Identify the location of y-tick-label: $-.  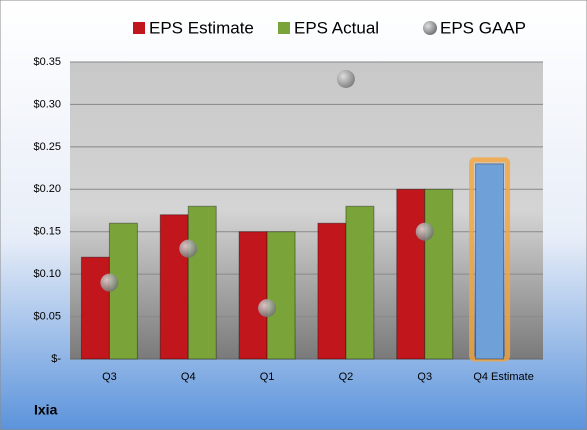
(56, 359).